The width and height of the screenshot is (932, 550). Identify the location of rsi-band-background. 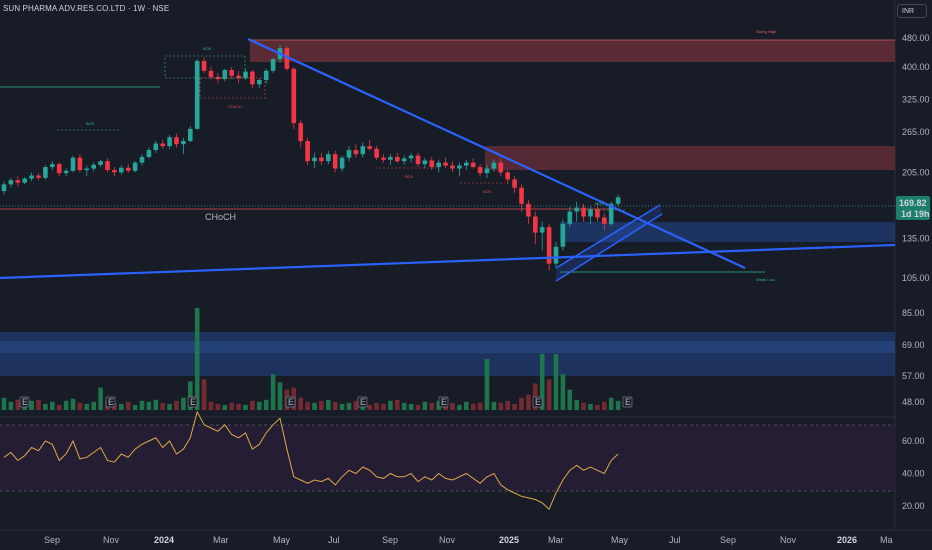
(447, 458).